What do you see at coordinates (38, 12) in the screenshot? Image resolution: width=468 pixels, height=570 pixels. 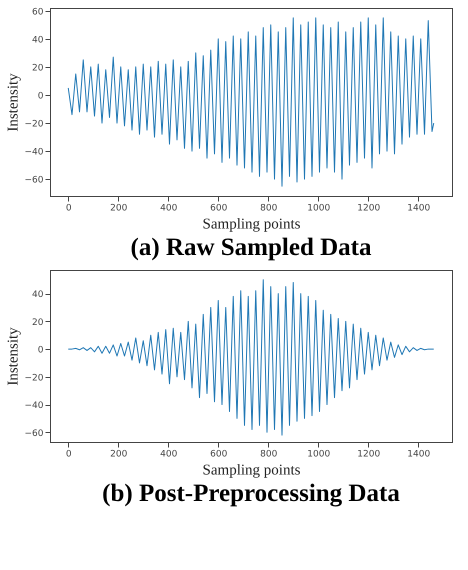 I see `y-tick-label: 60` at bounding box center [38, 12].